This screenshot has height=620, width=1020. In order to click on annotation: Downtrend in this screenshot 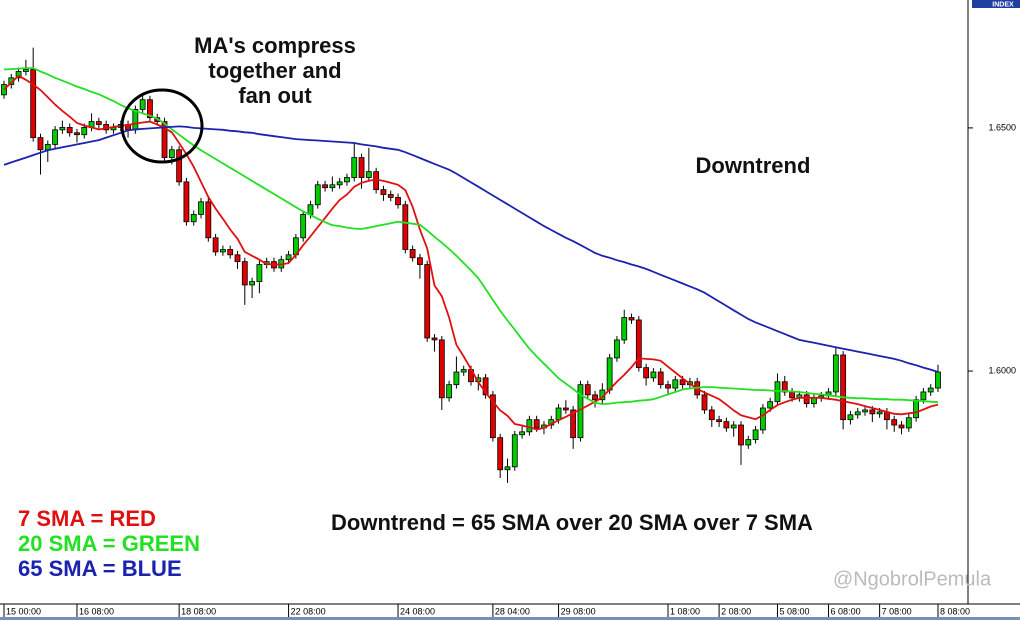, I will do `click(753, 165)`.